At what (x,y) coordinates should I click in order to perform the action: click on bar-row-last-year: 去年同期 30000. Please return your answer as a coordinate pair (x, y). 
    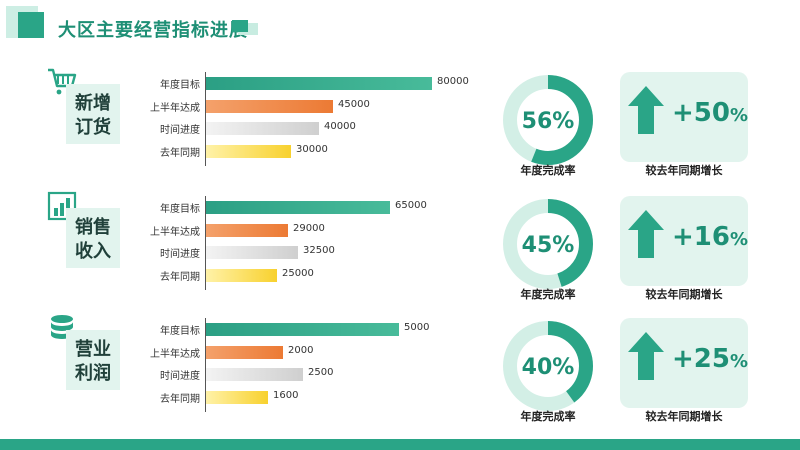
    Looking at the image, I should click on (280, 152).